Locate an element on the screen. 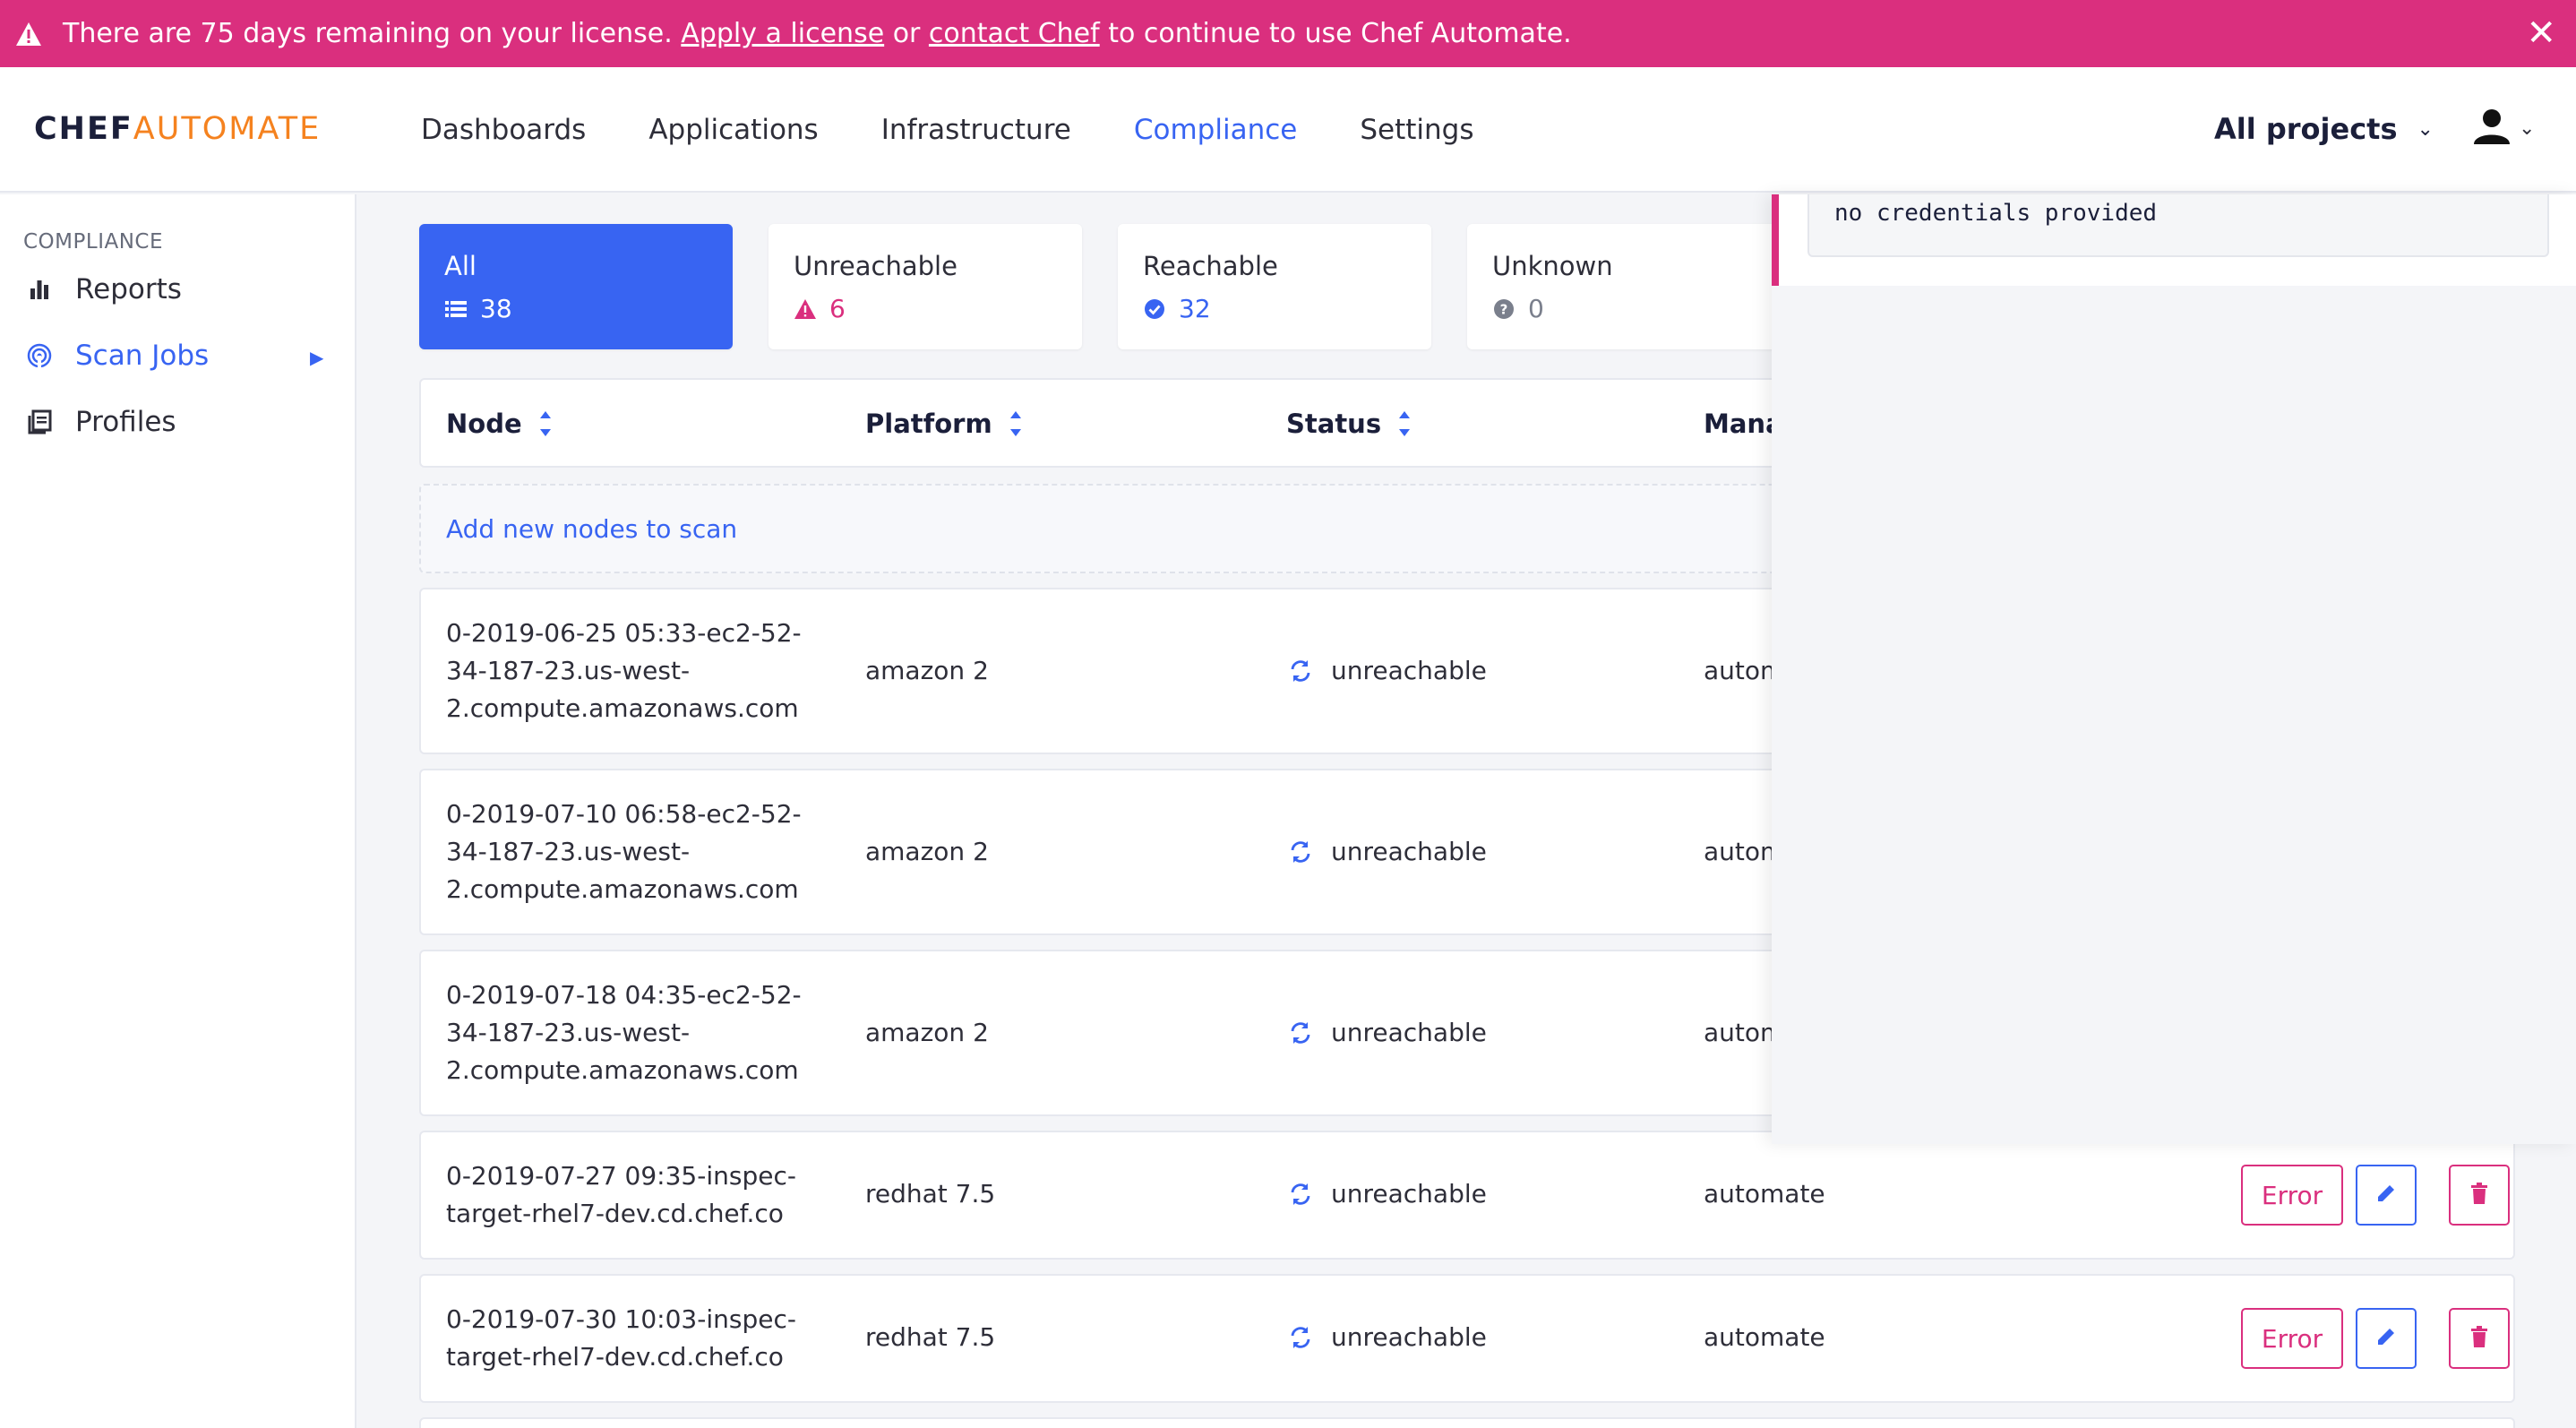 This screenshot has width=2576, height=1428. card-unreachable: Unreachable 6 is located at coordinates (925, 286).